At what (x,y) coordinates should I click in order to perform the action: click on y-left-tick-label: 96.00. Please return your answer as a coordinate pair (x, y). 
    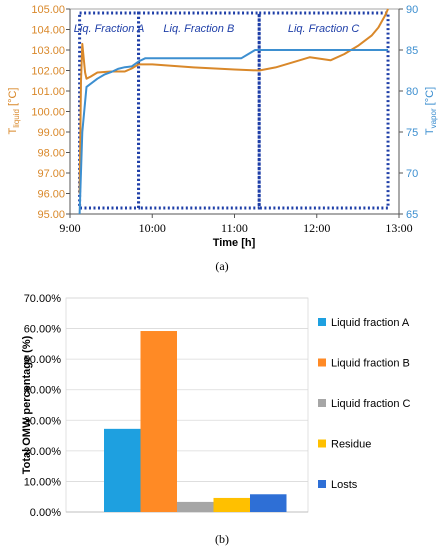
    Looking at the image, I should click on (51, 195).